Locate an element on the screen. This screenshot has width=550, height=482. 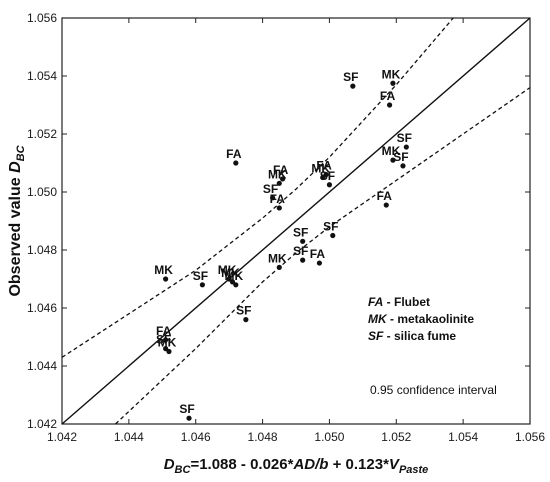
y-axis-label: Observed value DBC is located at coordinates (17, 220).